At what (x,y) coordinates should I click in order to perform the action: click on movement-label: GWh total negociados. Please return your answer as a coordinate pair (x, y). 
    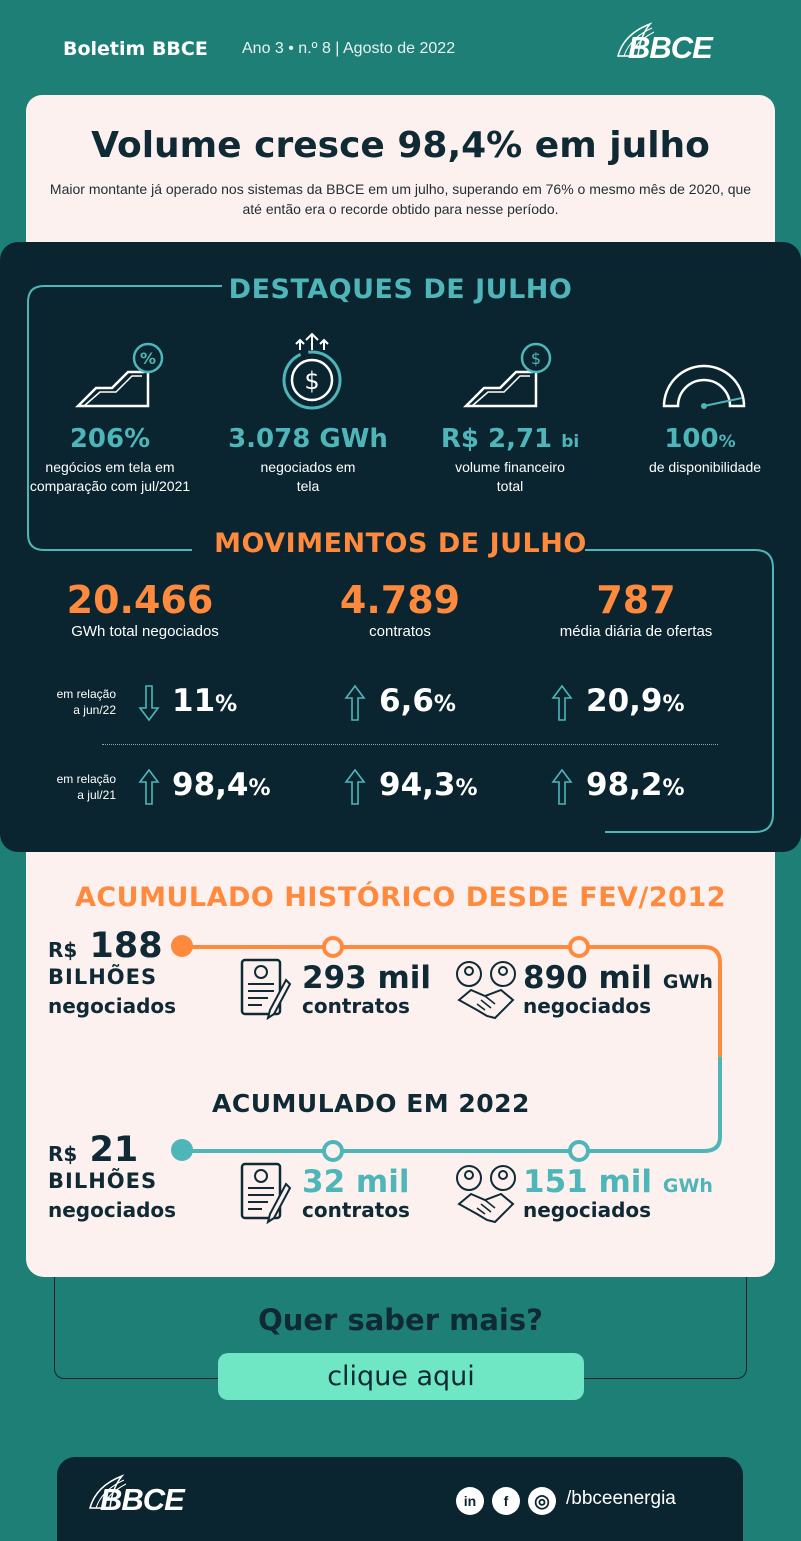
    Looking at the image, I should click on (145, 631).